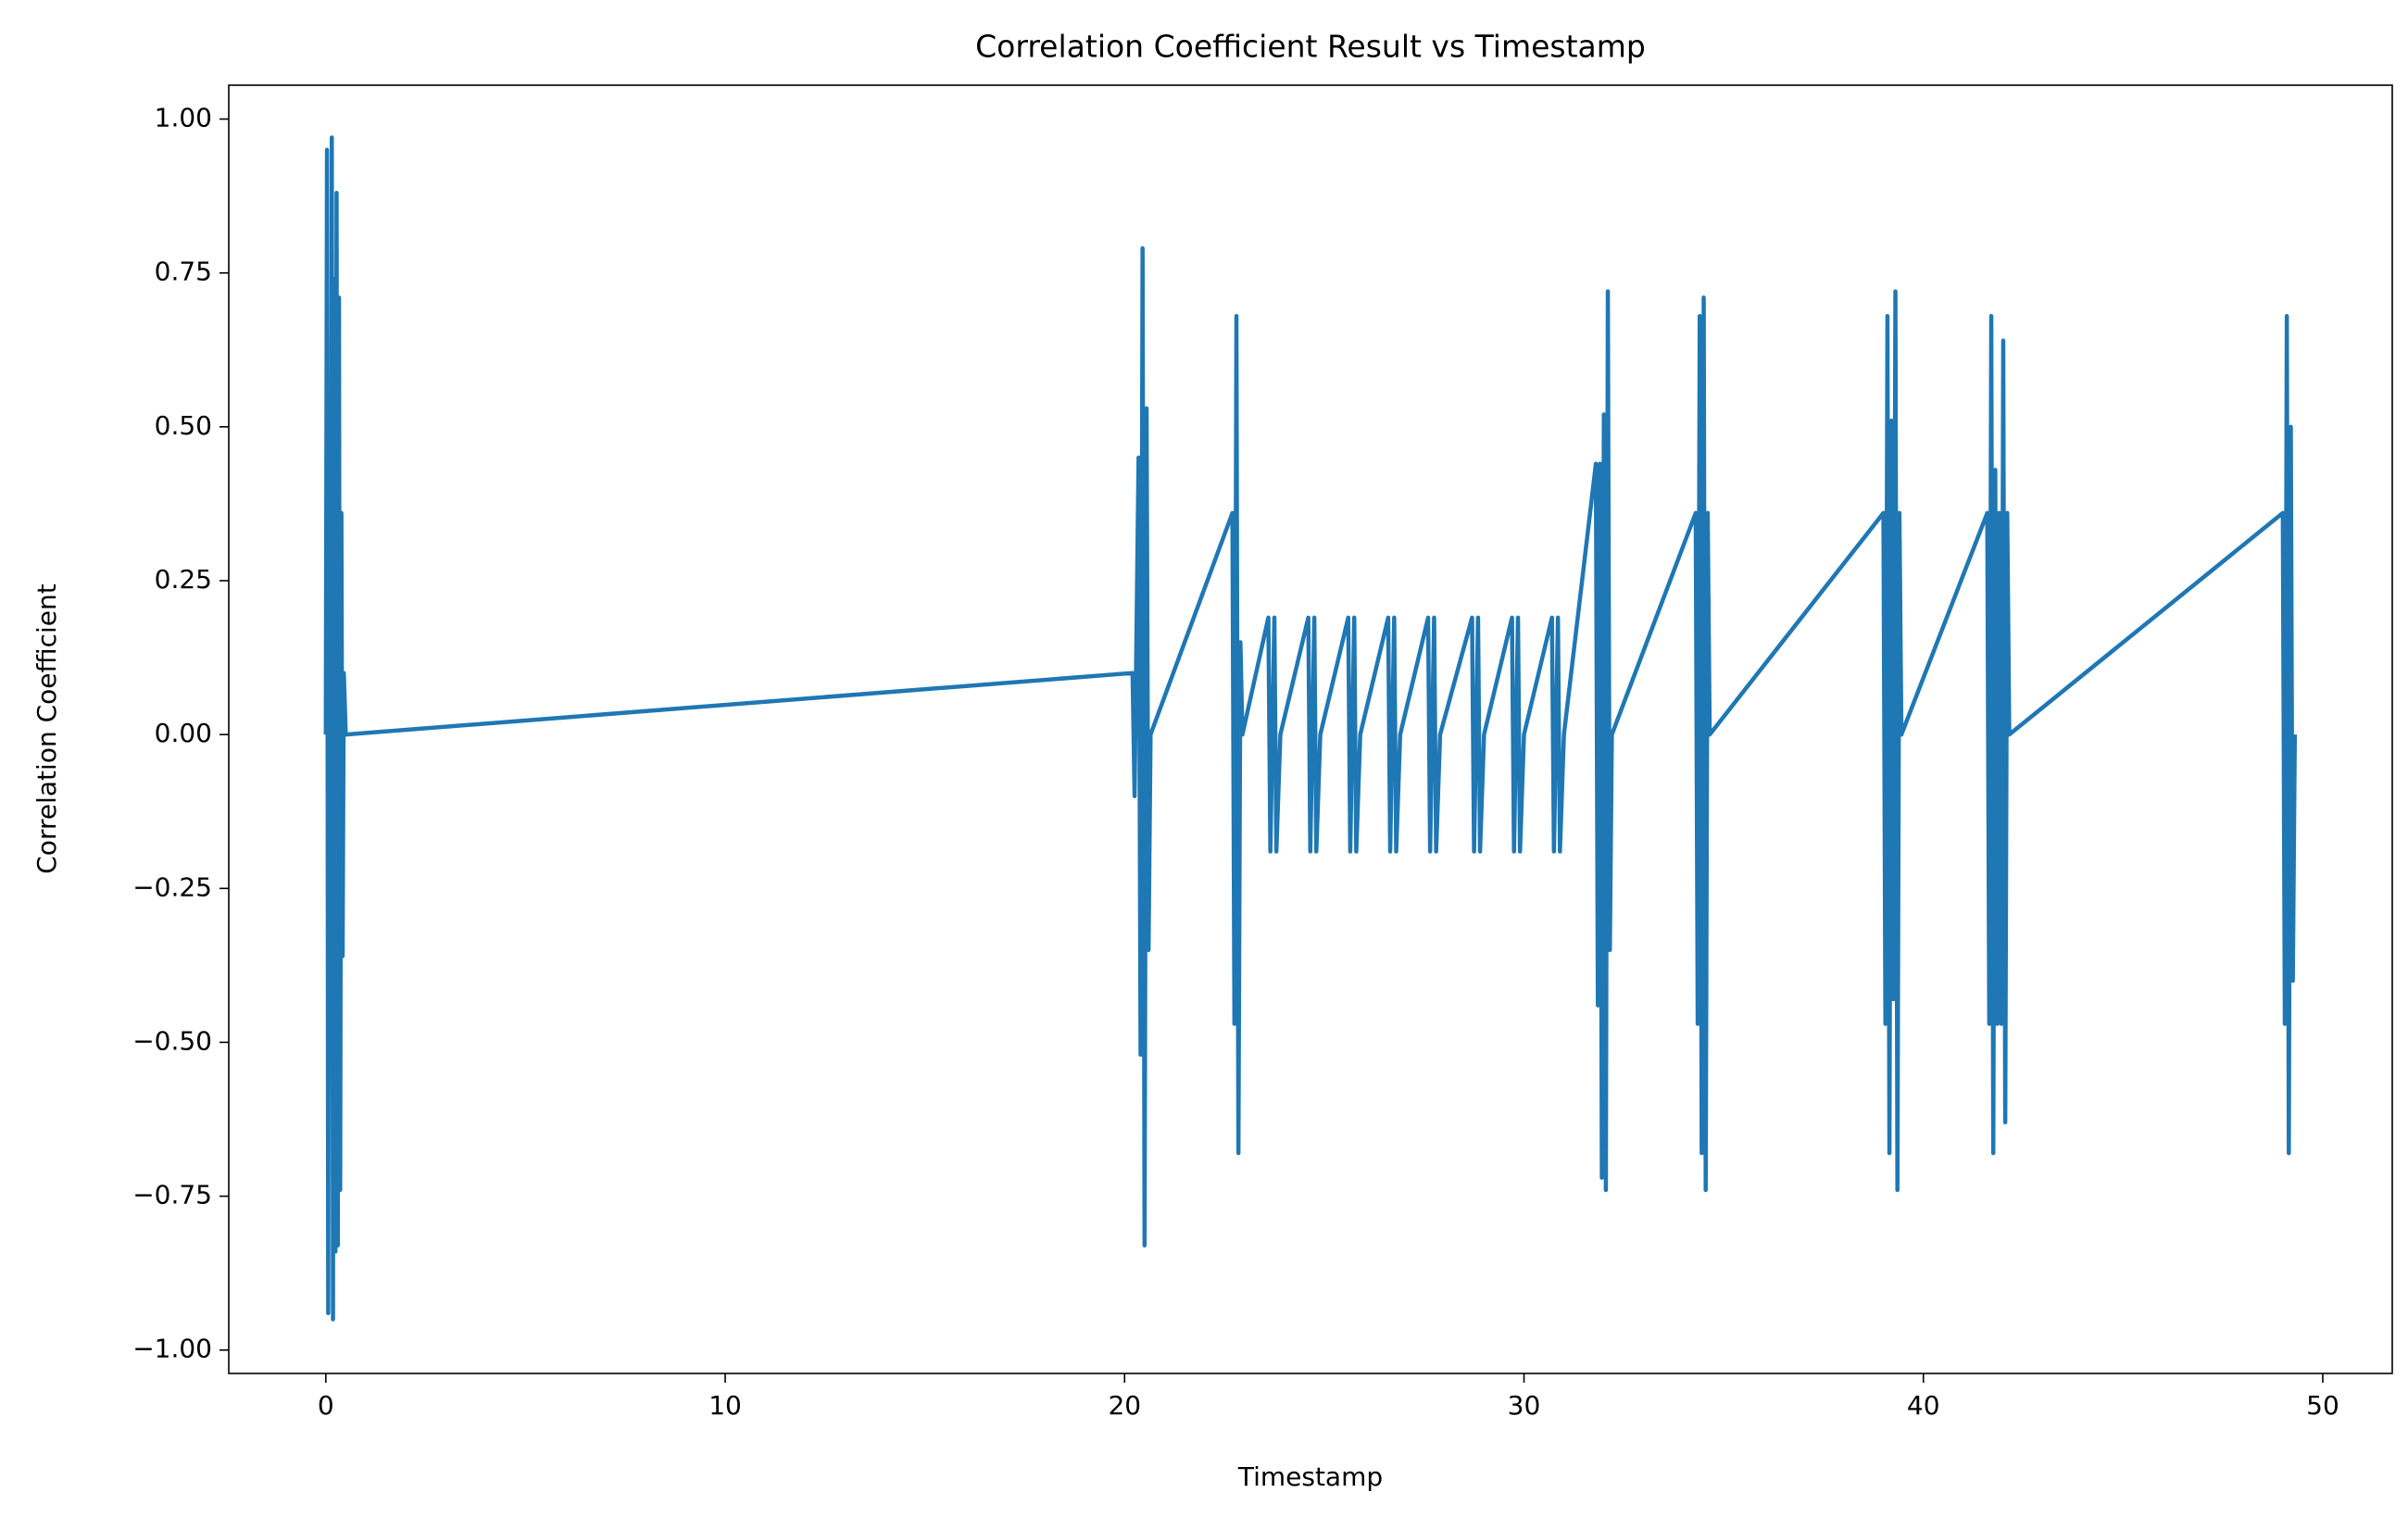  I want to click on y-tick-label: −0.50, so click(172, 1040).